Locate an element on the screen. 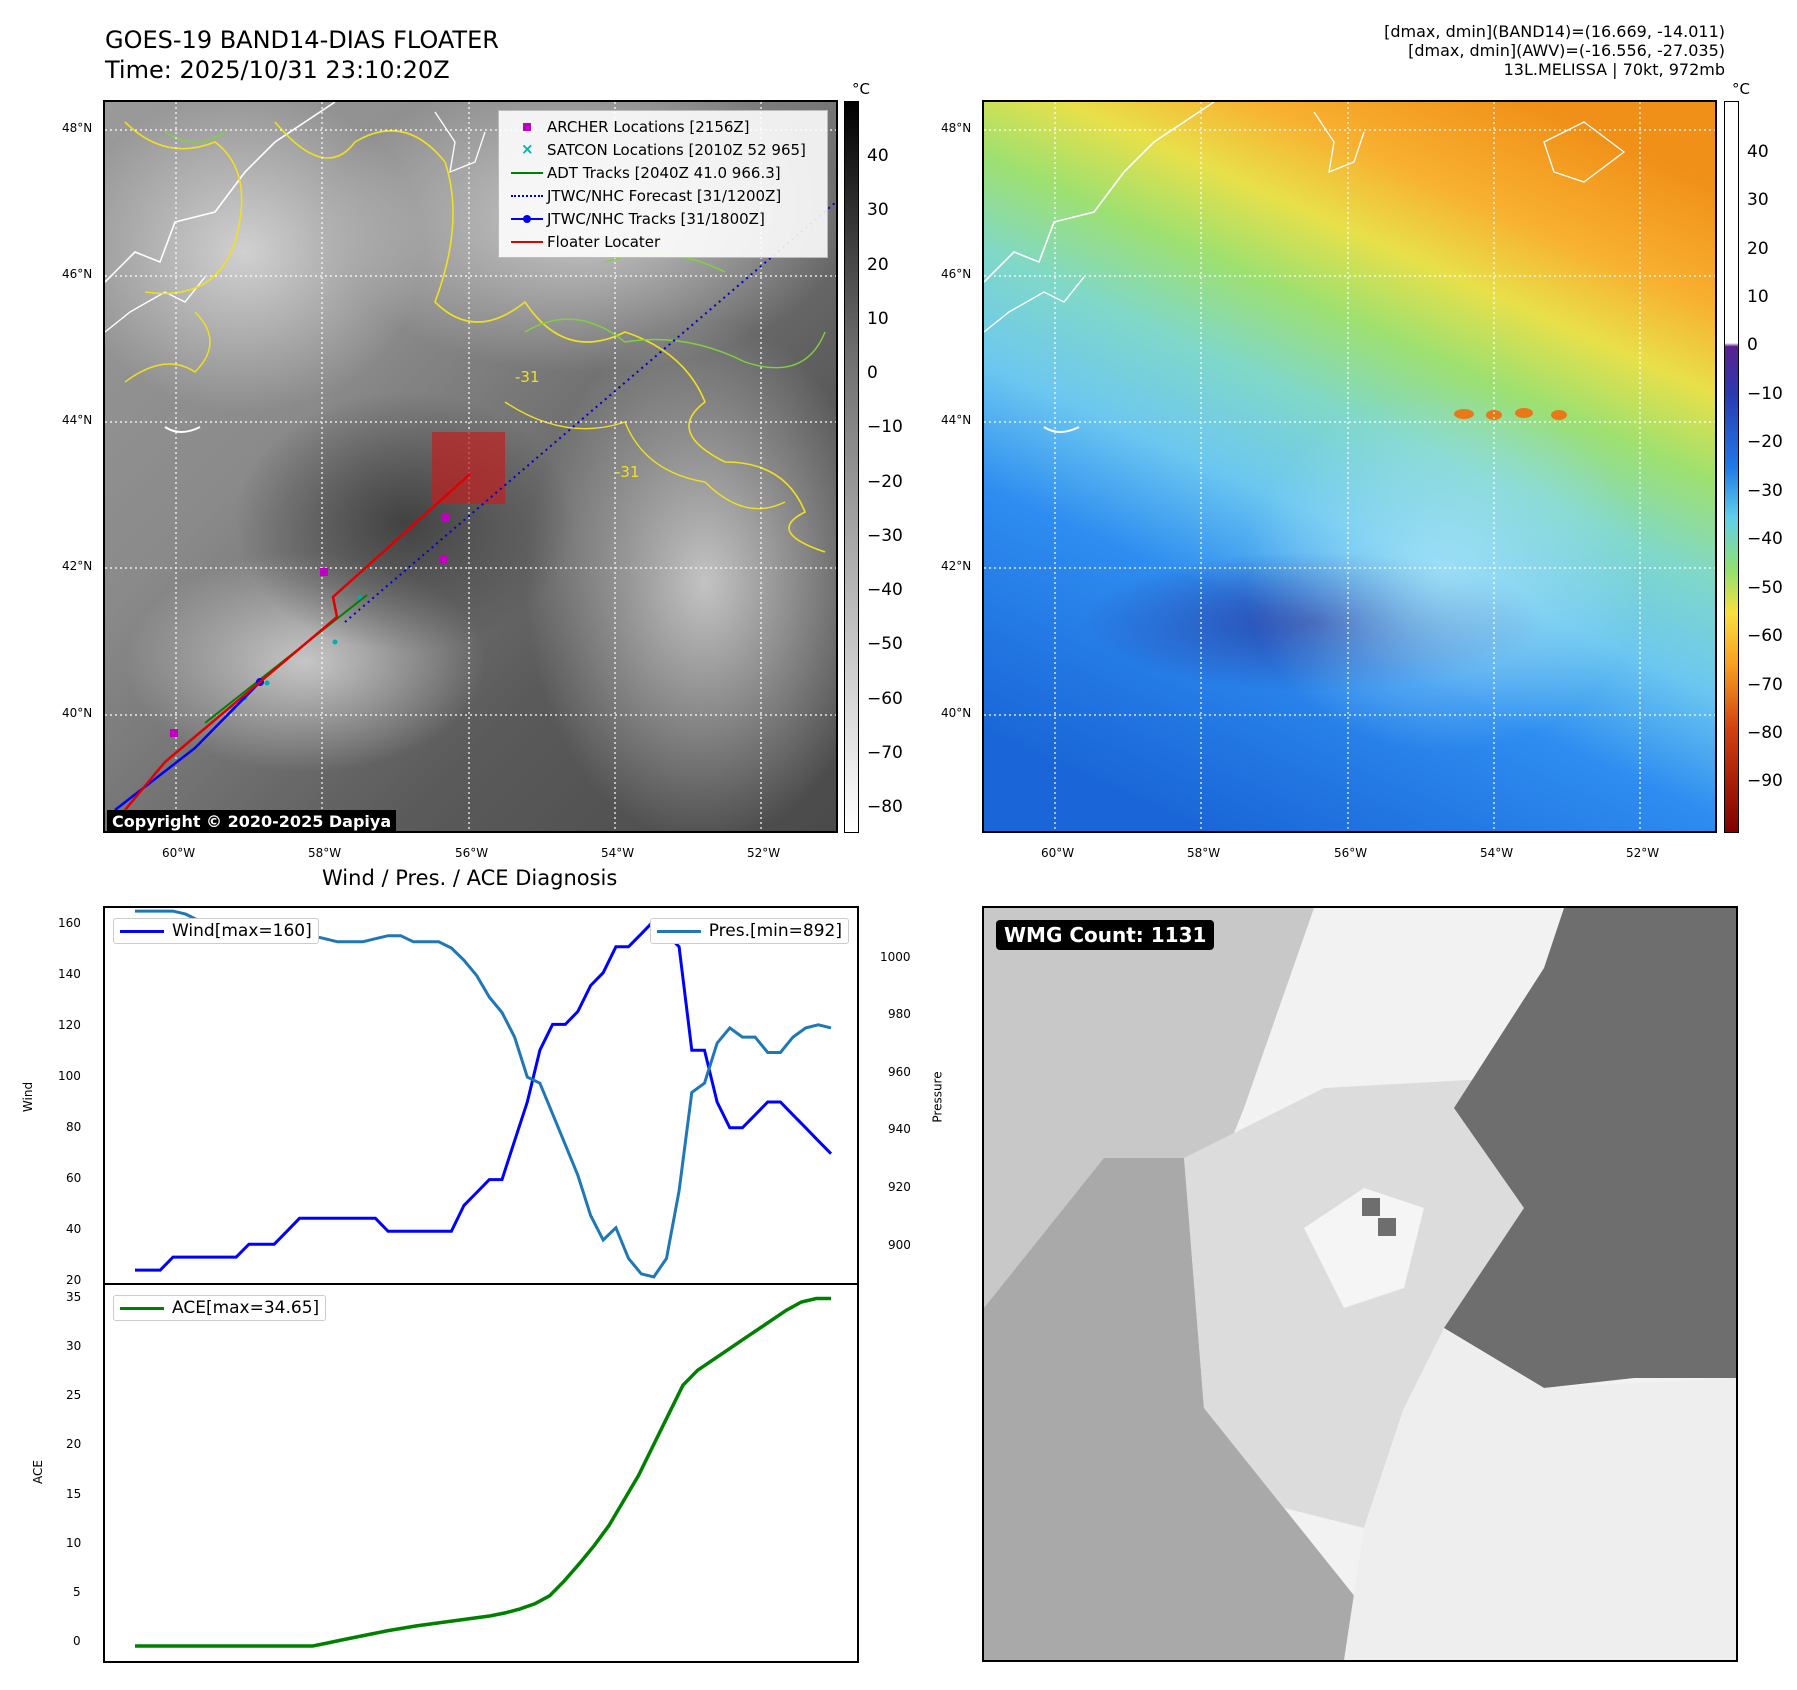 This screenshot has width=1797, height=1690. lat-label: 46°N is located at coordinates (956, 274).